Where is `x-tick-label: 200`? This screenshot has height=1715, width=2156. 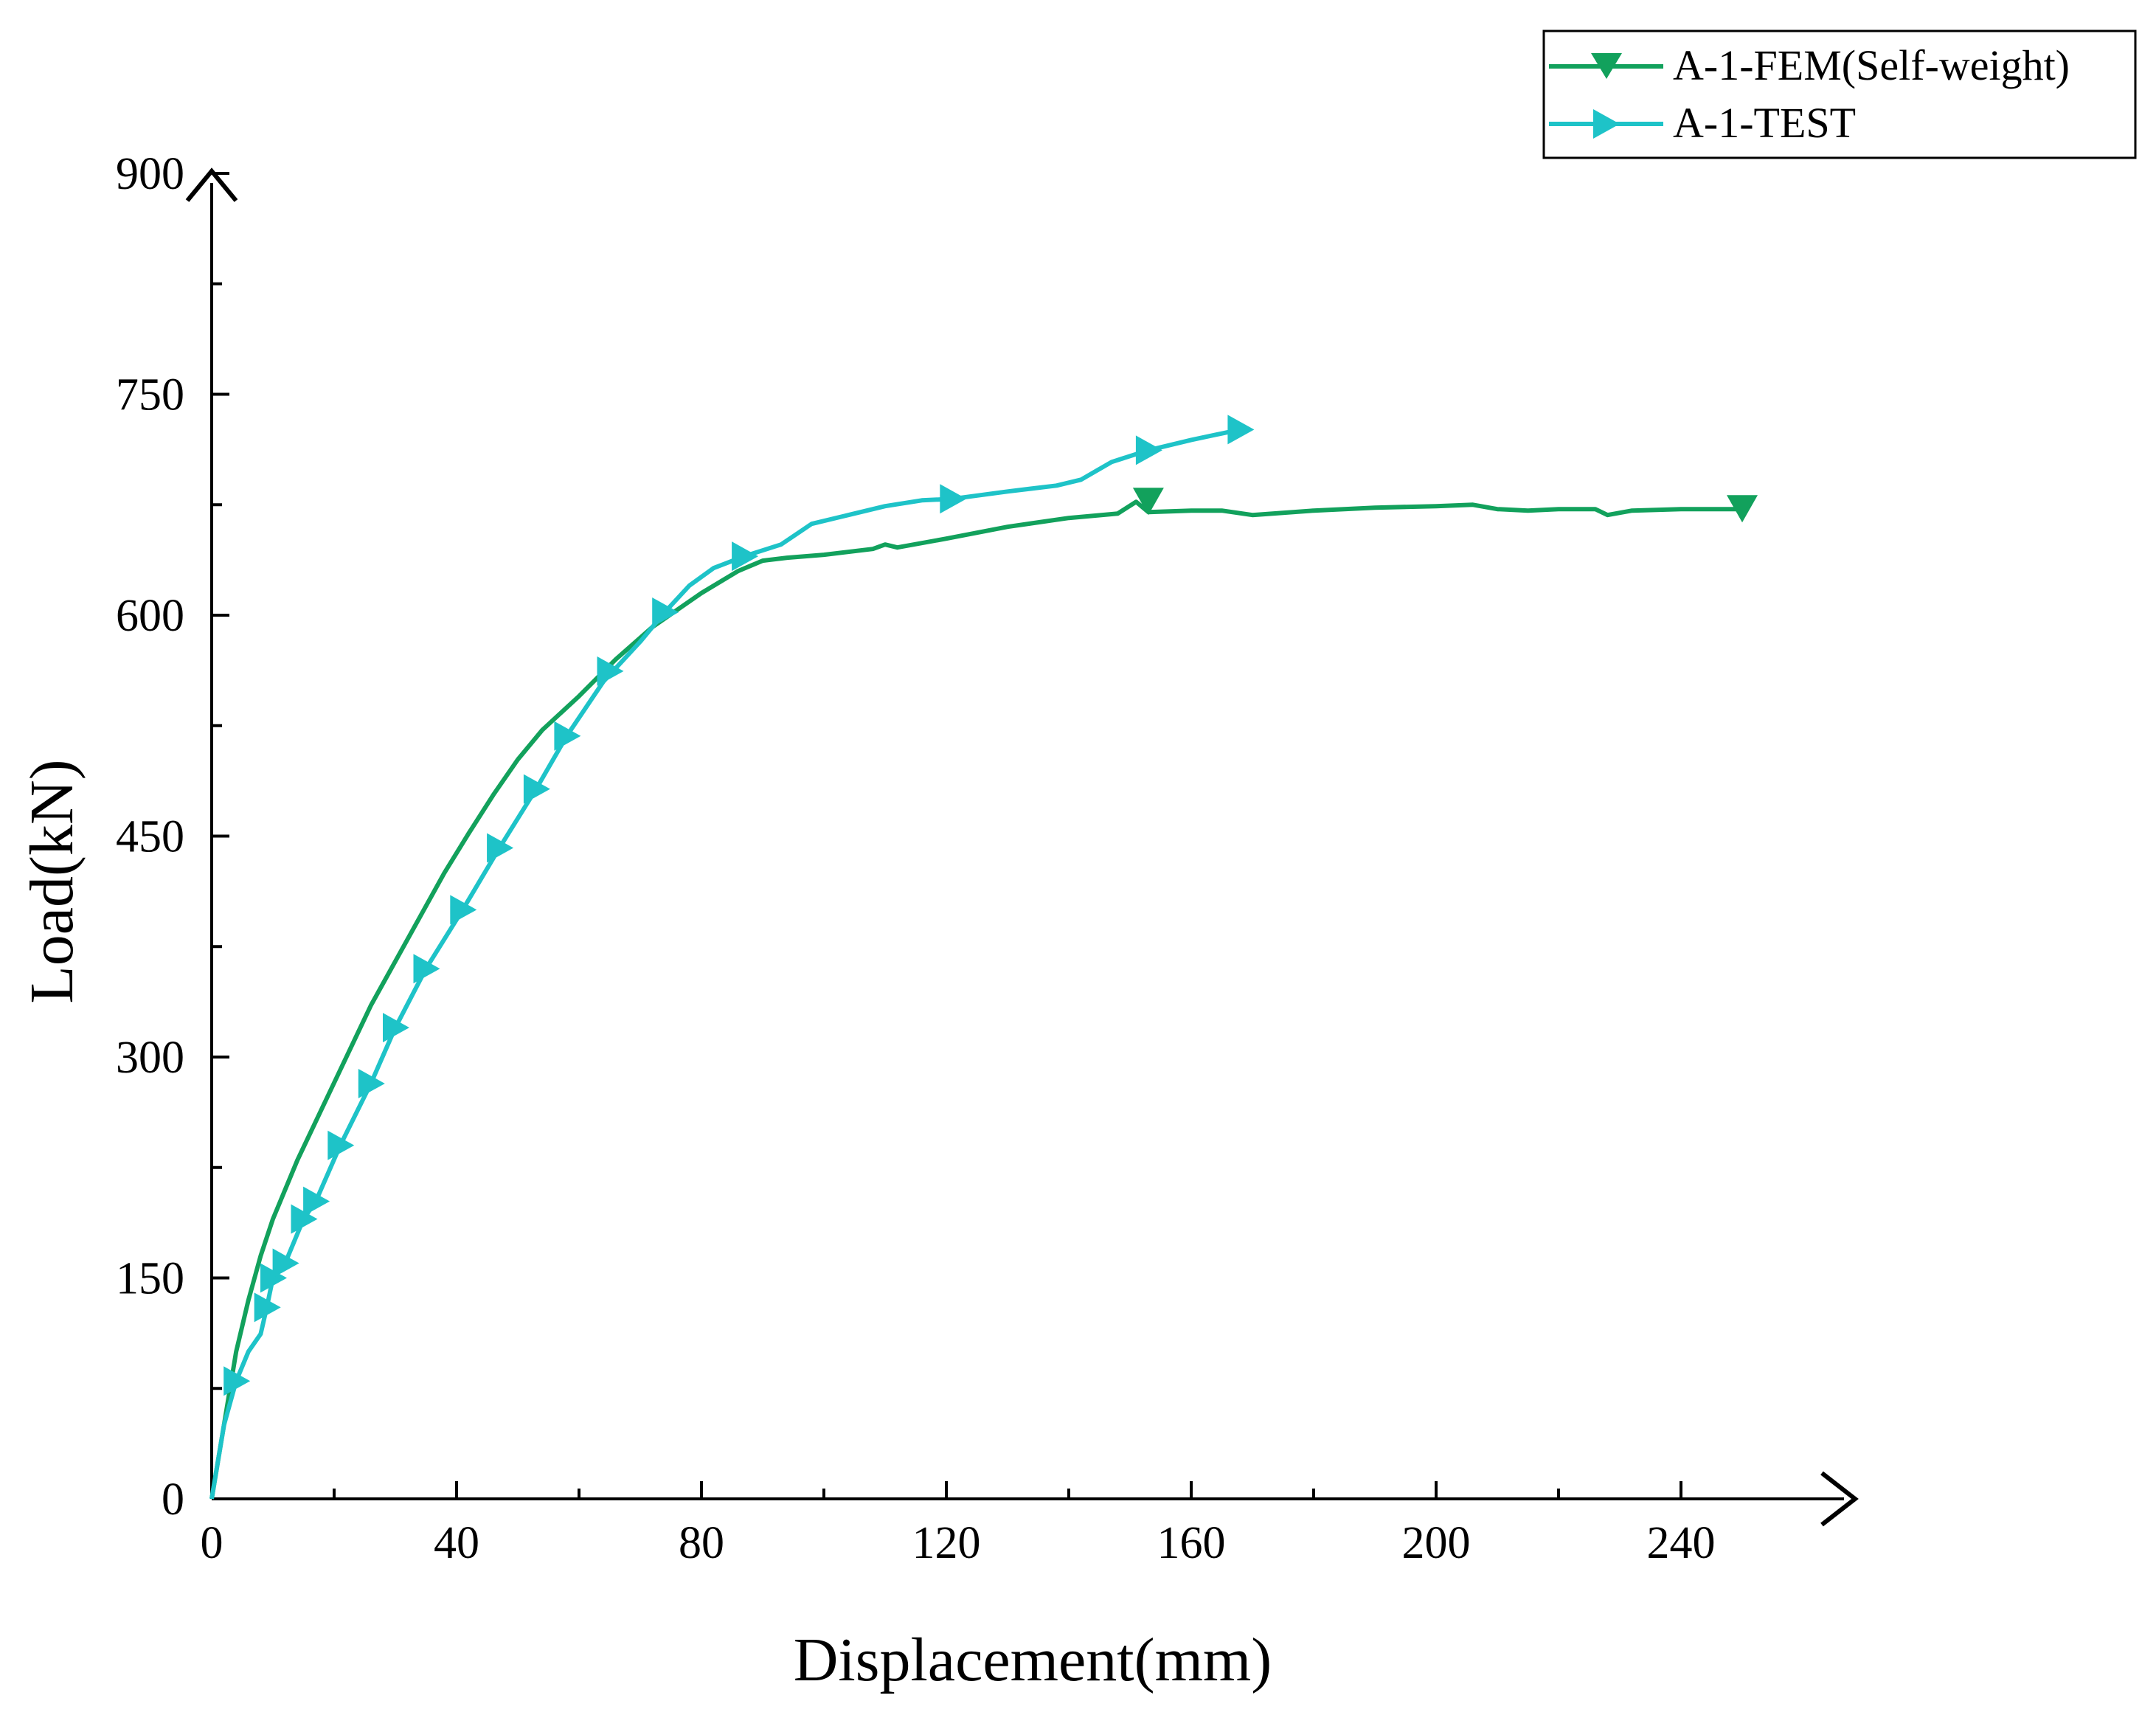 x-tick-label: 200 is located at coordinates (1436, 1543).